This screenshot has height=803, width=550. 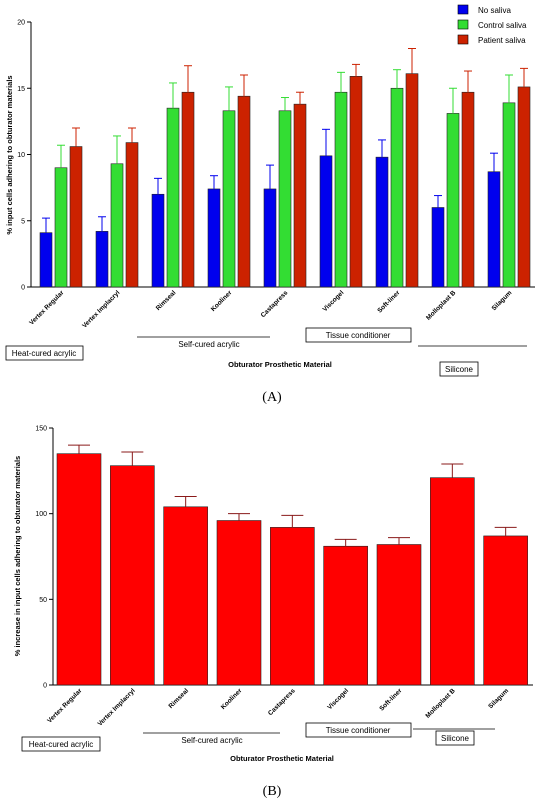 I want to click on bar-rimseal-no-saliva, so click(x=158, y=240).